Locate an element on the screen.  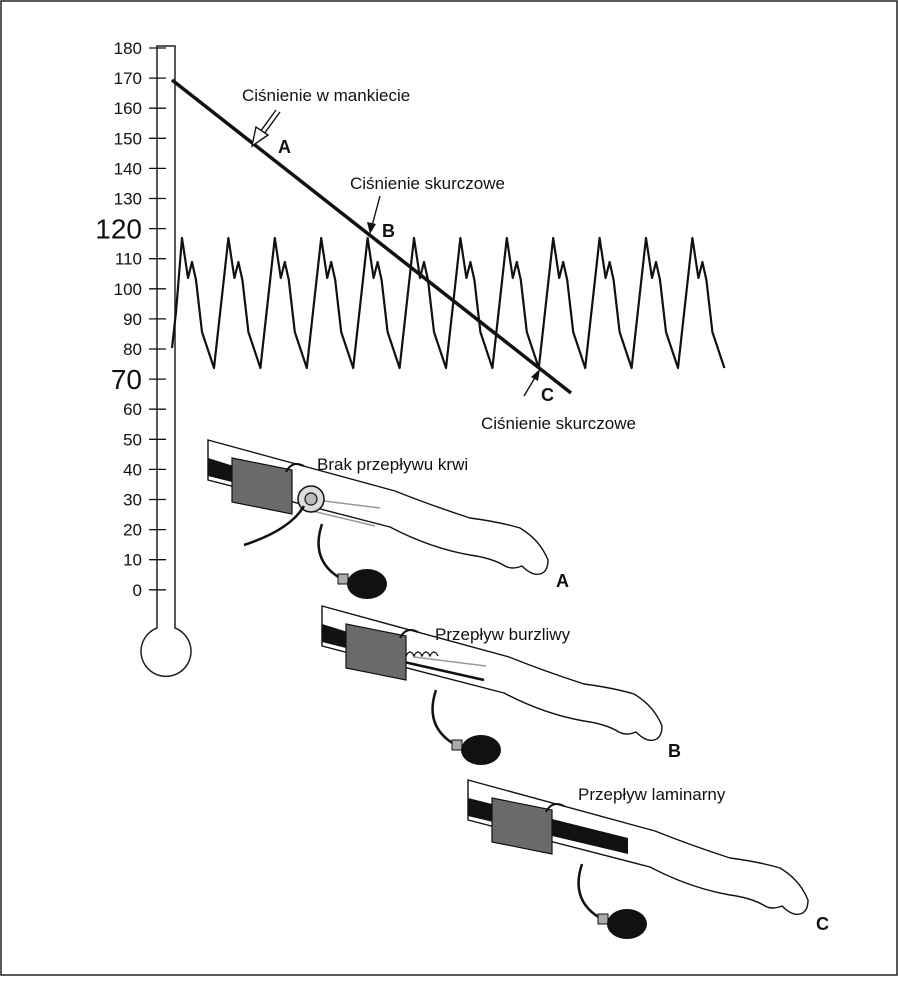
scale-tick-label: 90 is located at coordinates (132, 319).